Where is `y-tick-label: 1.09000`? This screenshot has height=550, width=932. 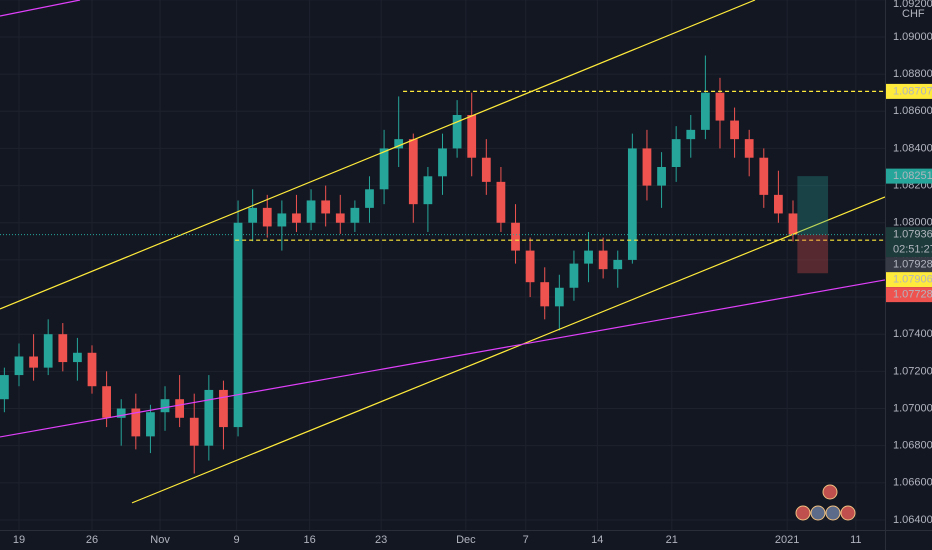 y-tick-label: 1.09000 is located at coordinates (912, 37).